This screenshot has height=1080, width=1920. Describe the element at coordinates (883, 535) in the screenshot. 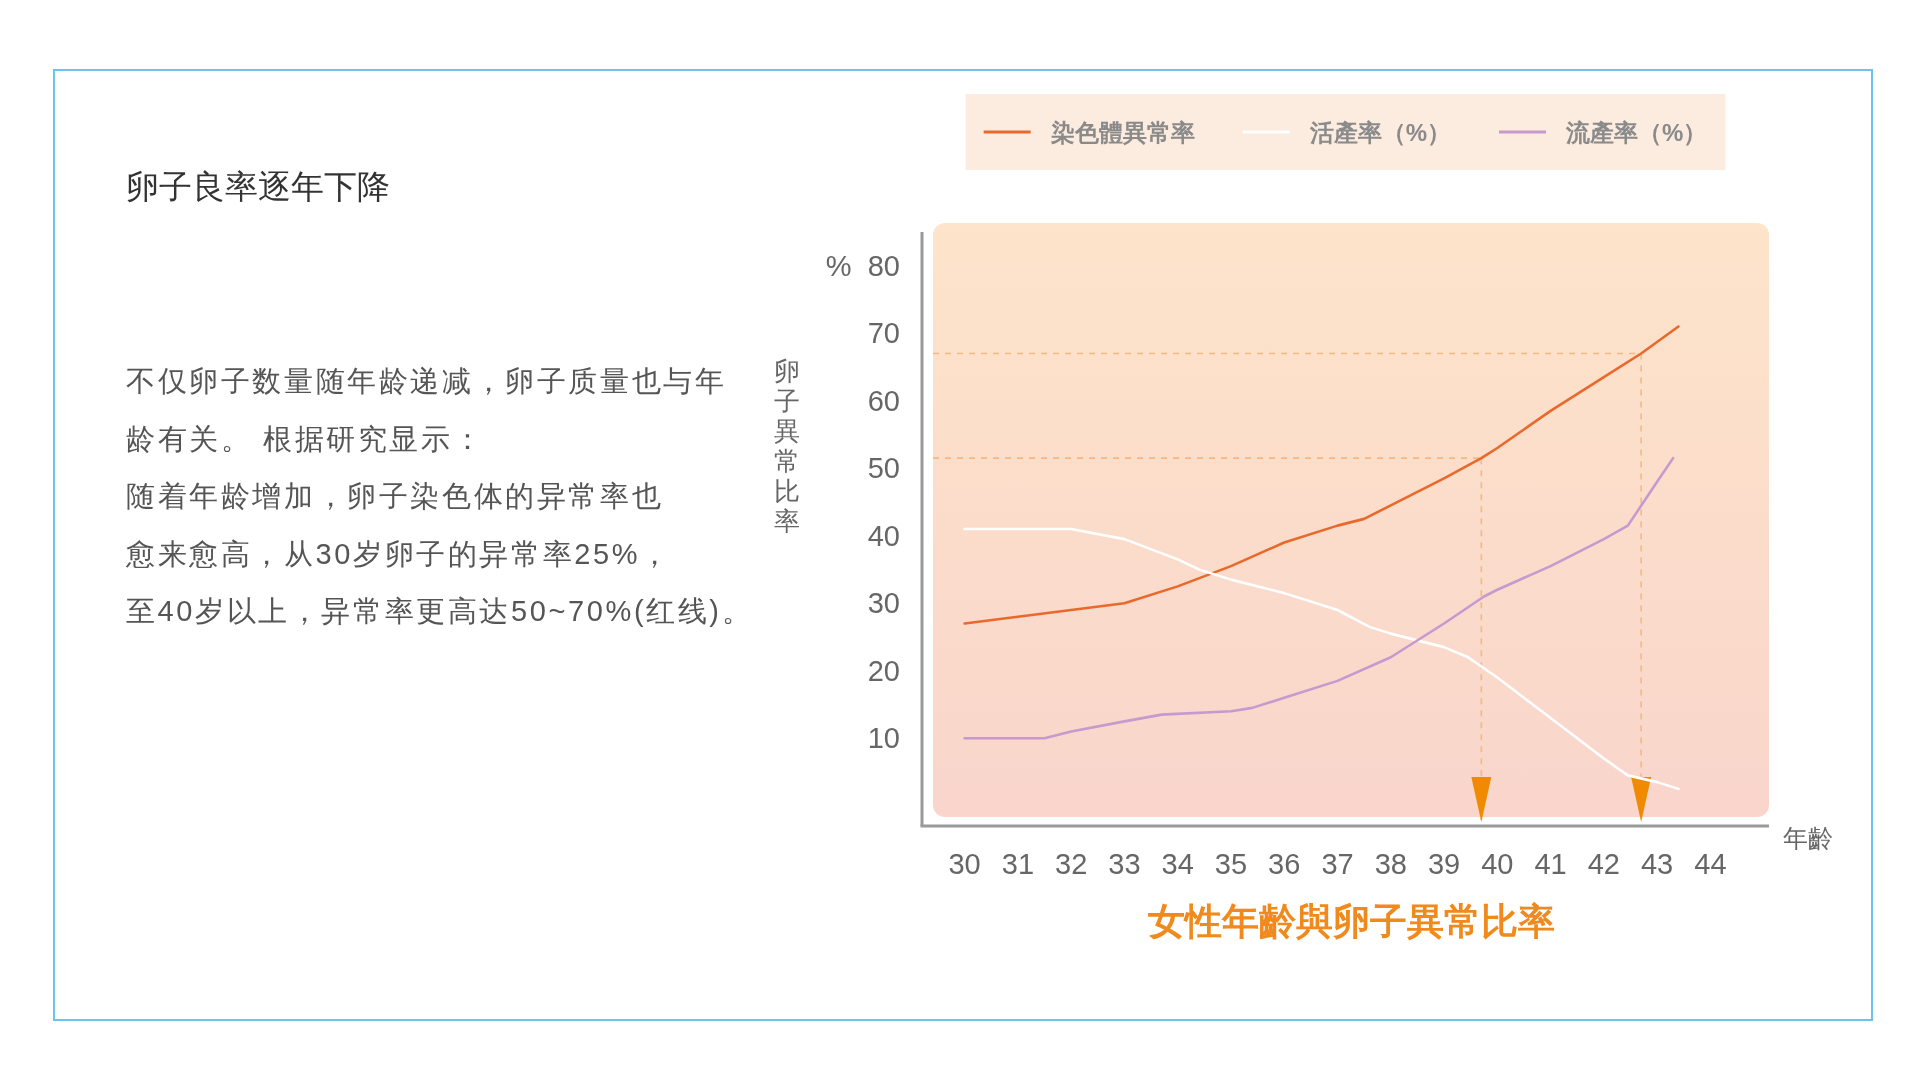

I see `y-tick-label: 40` at that location.